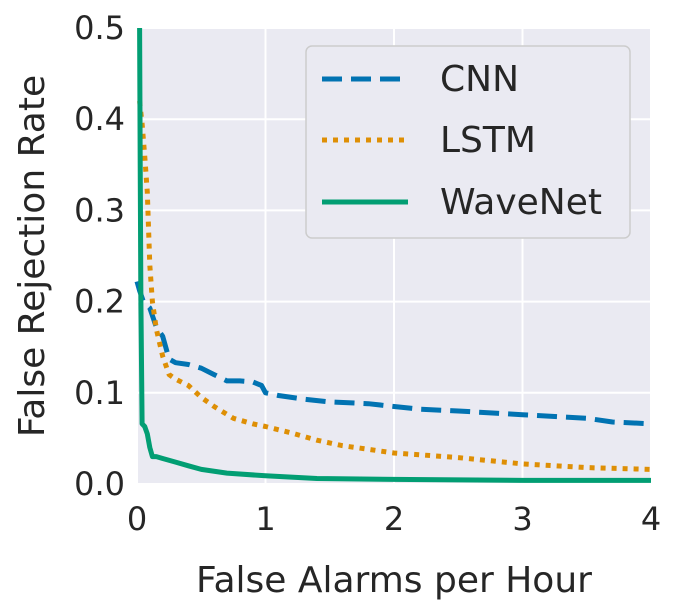 This screenshot has width=677, height=614. Describe the element at coordinates (488, 140) in the screenshot. I see `legend-label-lstm: LSTM` at that location.